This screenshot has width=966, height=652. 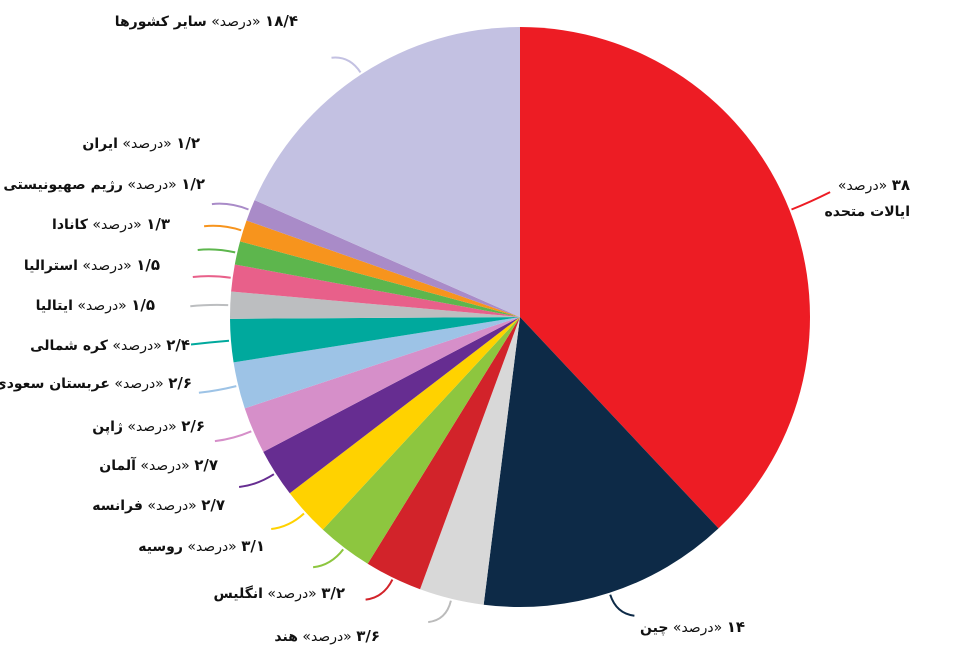 I want to click on slice-label: ۳/۱ «درصد» روسیه, so click(x=201, y=546).